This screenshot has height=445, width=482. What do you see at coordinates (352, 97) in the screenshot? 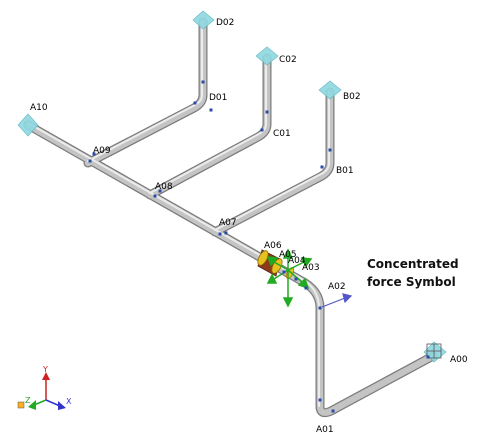
I see `node-label-b02: B02` at bounding box center [352, 97].